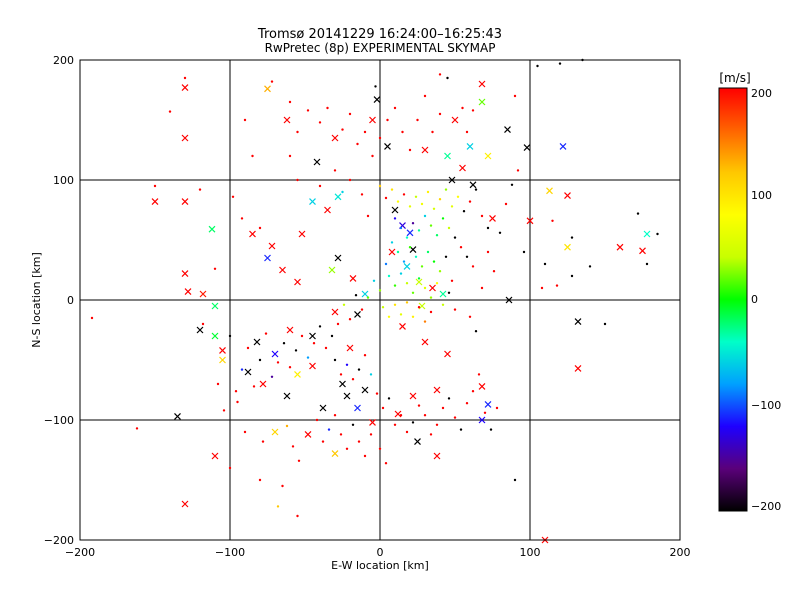 This screenshot has width=800, height=600. I want to click on x-tick-label: 100, so click(530, 552).